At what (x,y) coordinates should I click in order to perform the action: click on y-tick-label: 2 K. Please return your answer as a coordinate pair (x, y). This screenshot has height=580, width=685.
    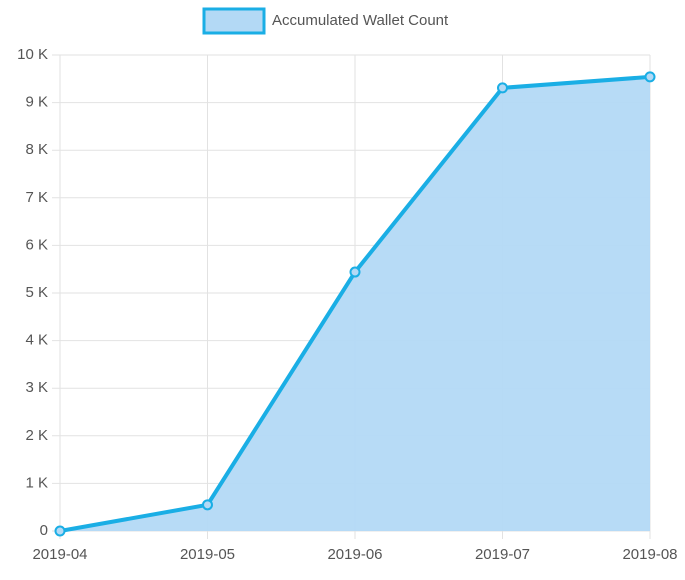
    Looking at the image, I should click on (36, 435).